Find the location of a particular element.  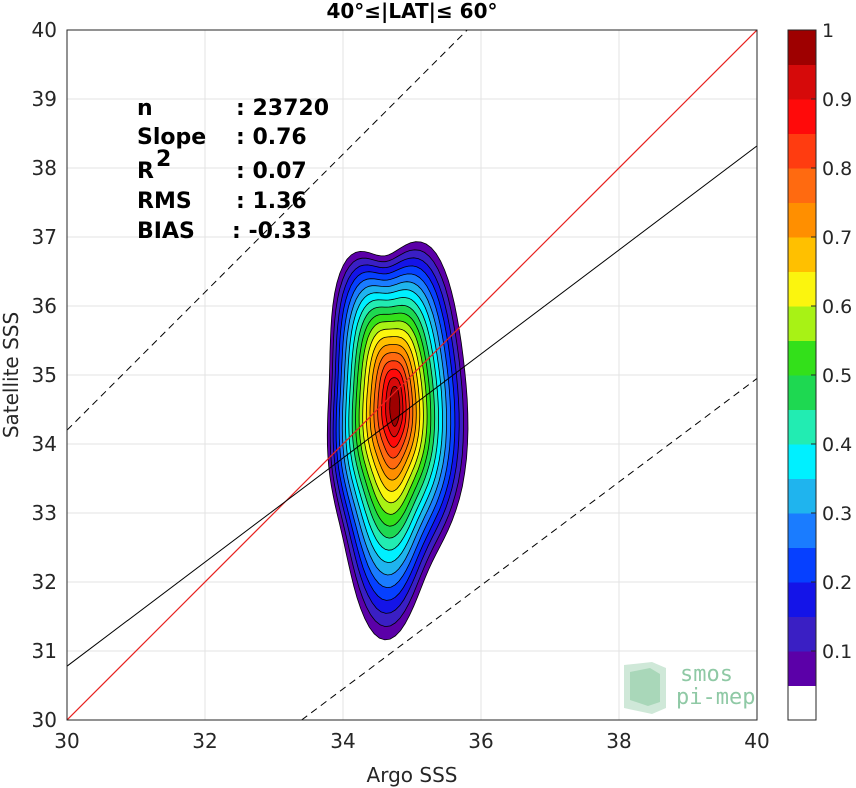

chart-title: 40°≤|LAT|≤ 60° is located at coordinates (411, 11).